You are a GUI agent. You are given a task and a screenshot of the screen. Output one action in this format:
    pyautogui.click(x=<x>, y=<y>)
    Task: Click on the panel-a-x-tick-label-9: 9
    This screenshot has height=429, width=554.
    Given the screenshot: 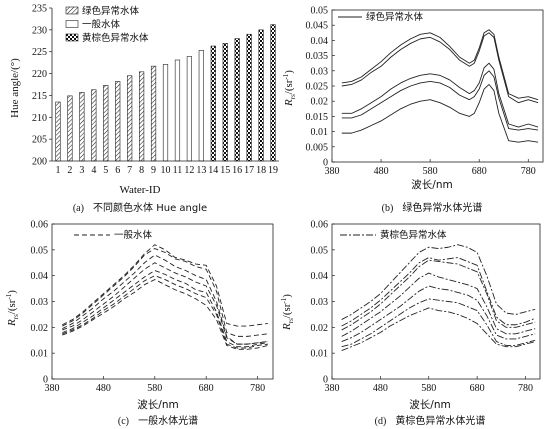 What is the action you would take?
    pyautogui.click(x=153, y=170)
    